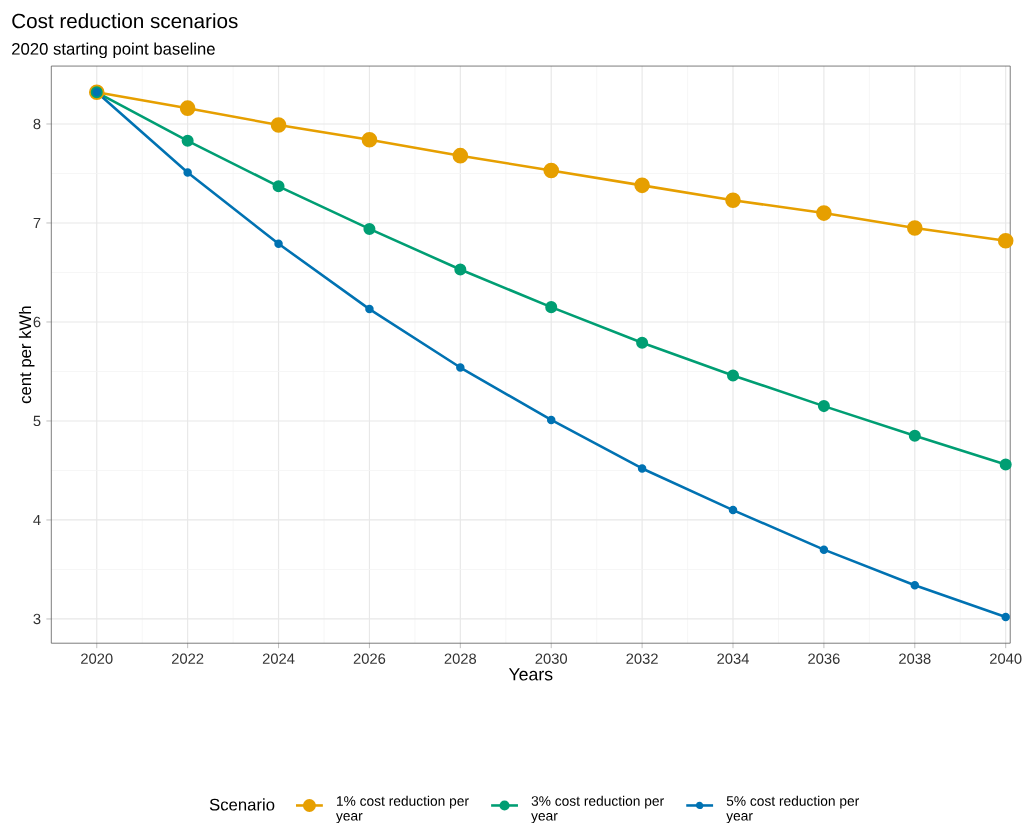  I want to click on x-tick-label: 2024, so click(278, 658).